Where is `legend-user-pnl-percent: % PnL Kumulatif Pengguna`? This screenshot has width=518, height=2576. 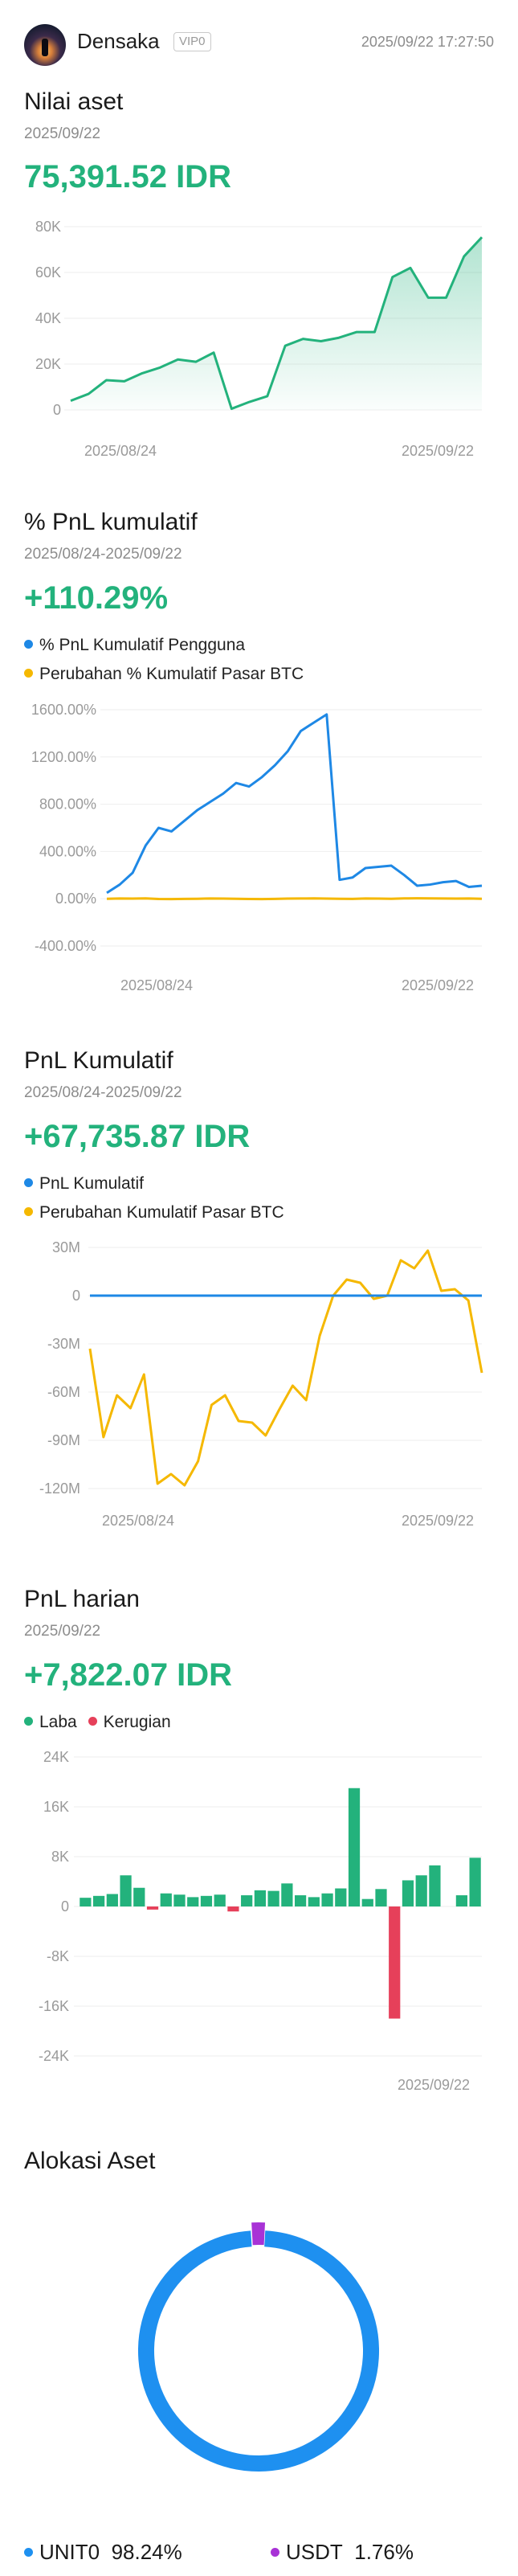
legend-user-pnl-percent: % PnL Kumulatif Pengguna is located at coordinates (134, 645).